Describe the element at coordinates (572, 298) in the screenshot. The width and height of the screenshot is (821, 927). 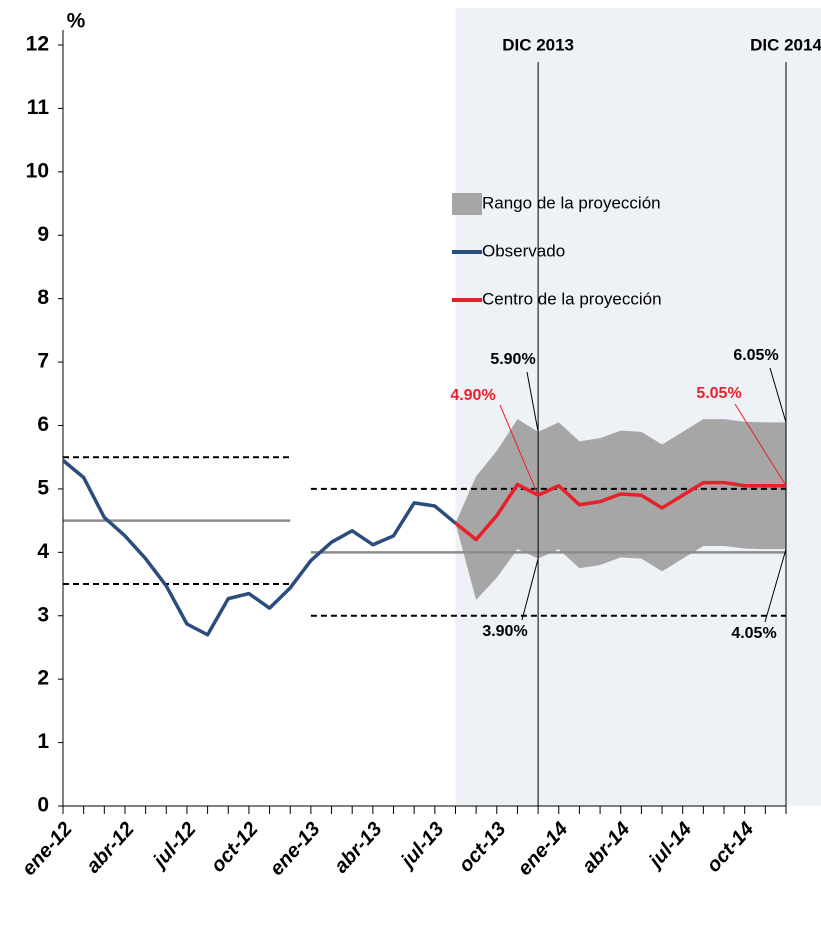
I see `legend-label: Centro de la proyección` at that location.